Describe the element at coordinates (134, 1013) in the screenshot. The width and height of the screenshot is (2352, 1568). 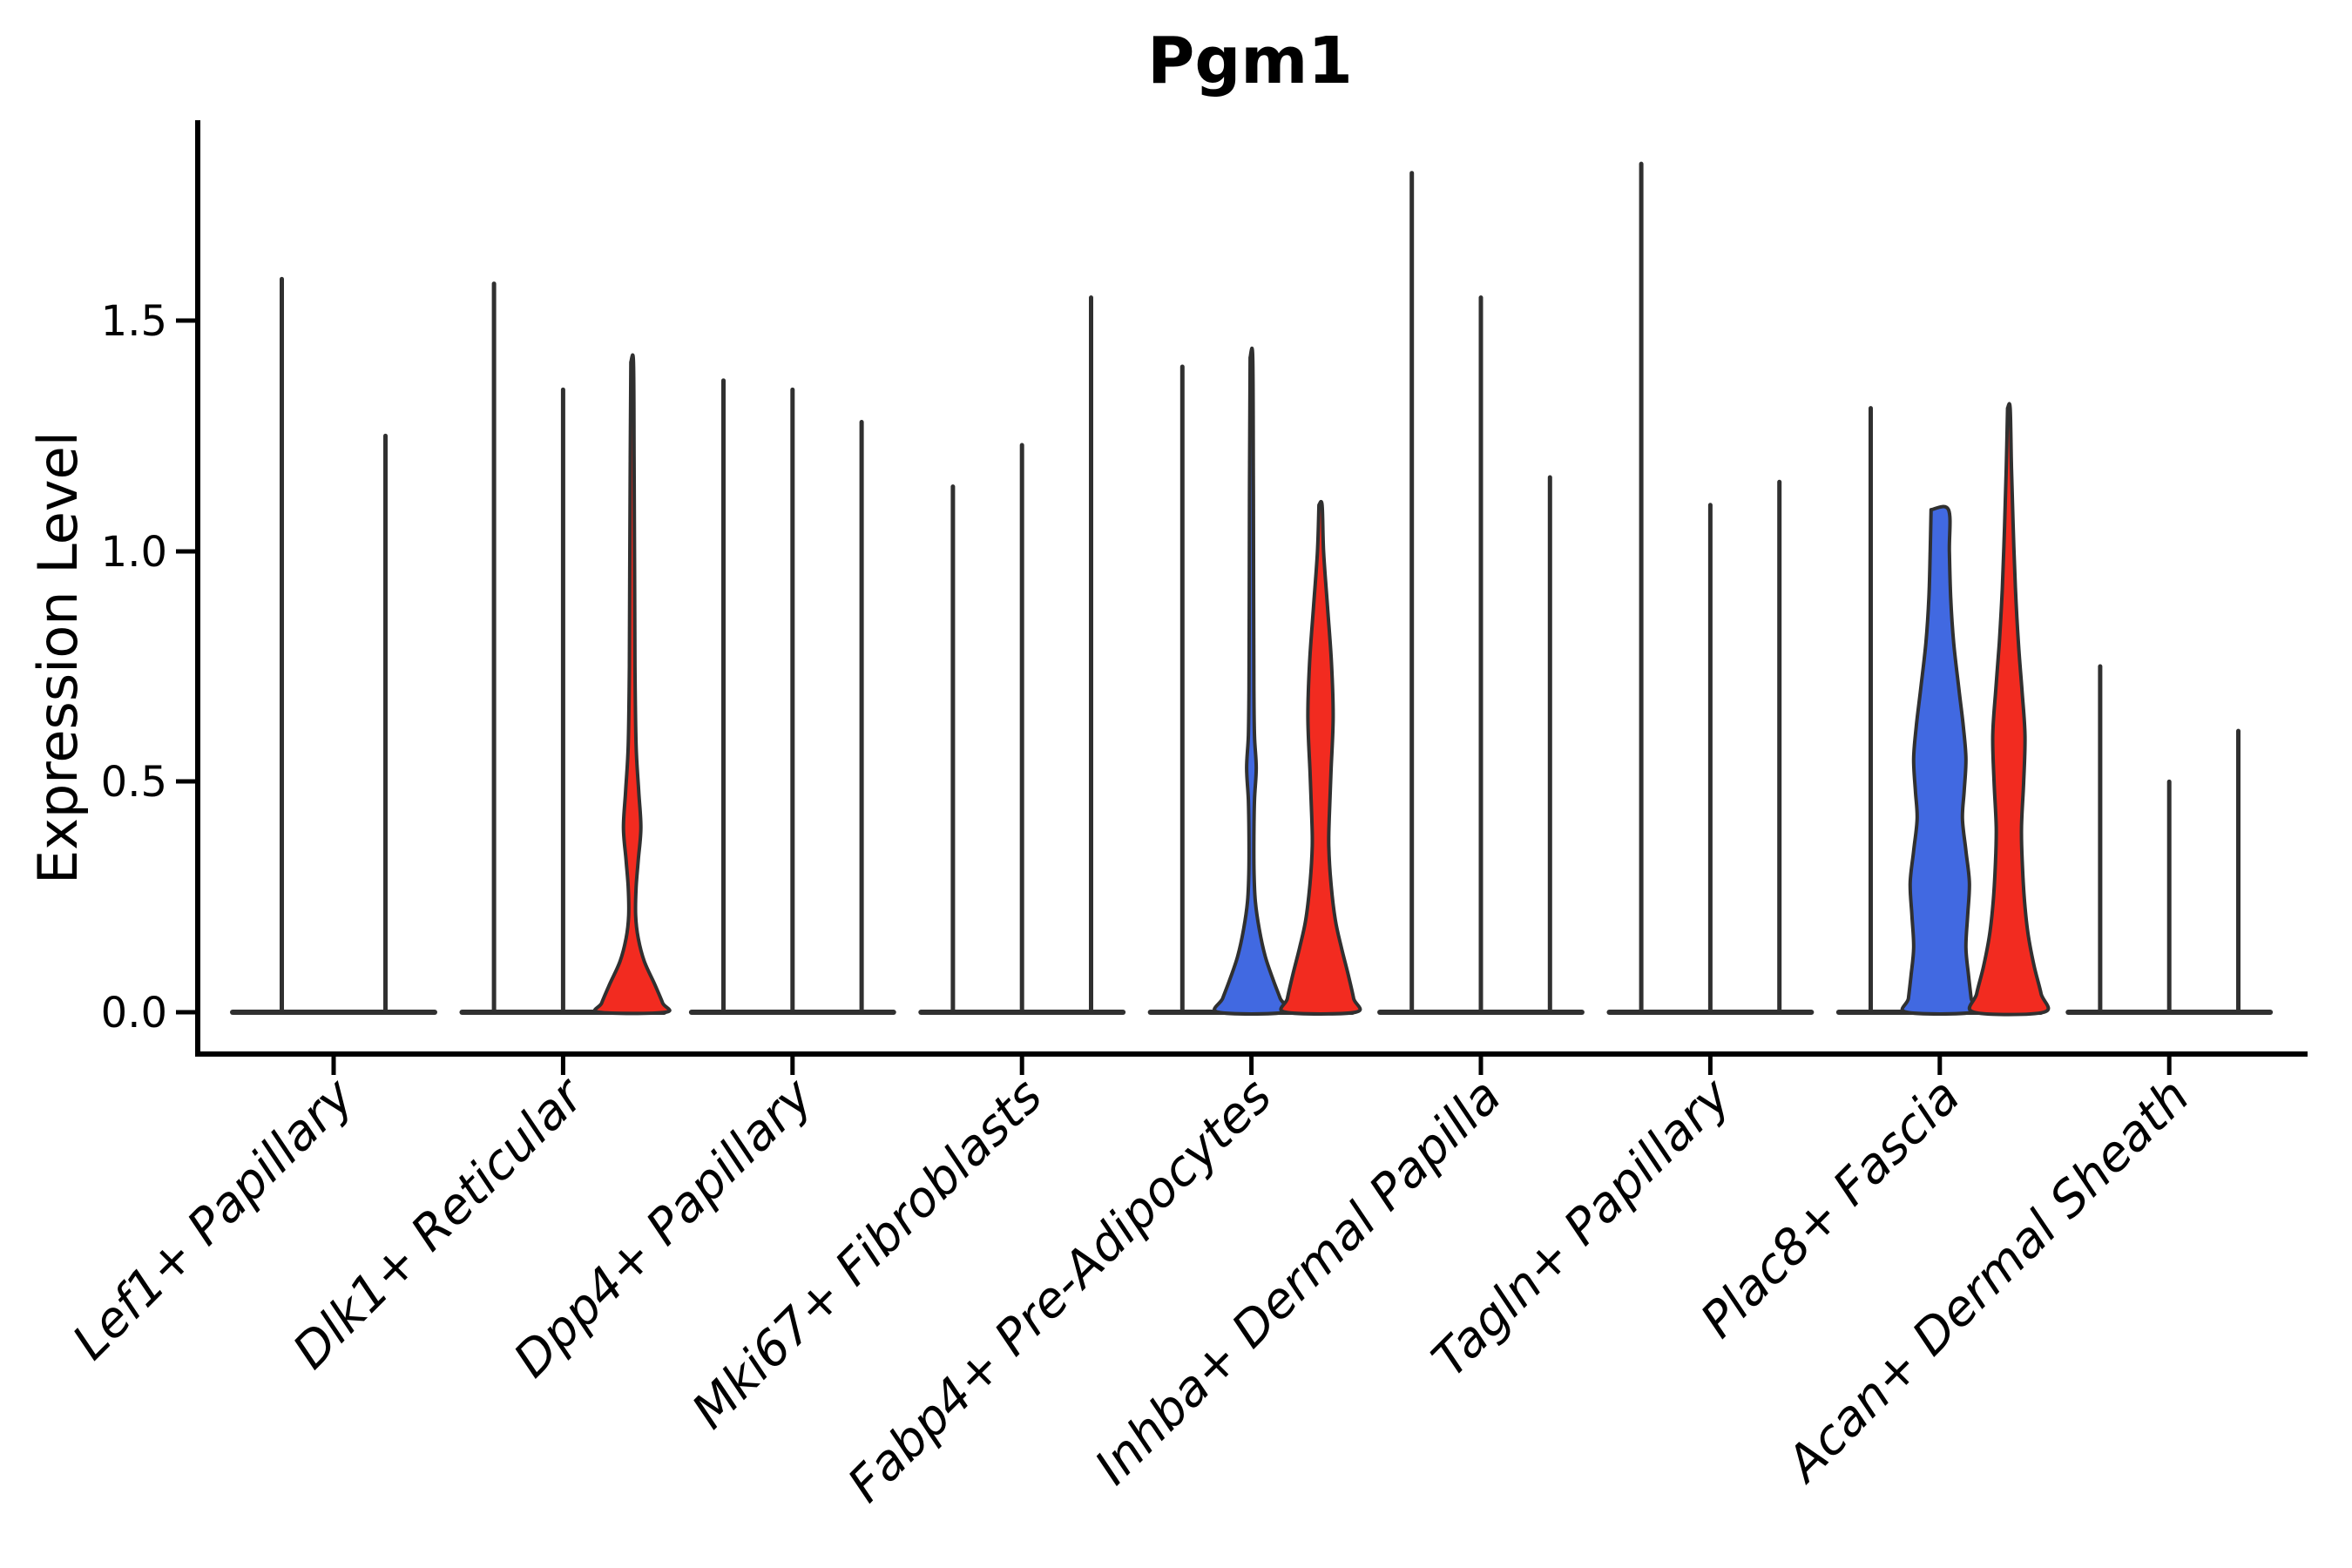
I see `y-tick-label-0.0: 0.0` at that location.